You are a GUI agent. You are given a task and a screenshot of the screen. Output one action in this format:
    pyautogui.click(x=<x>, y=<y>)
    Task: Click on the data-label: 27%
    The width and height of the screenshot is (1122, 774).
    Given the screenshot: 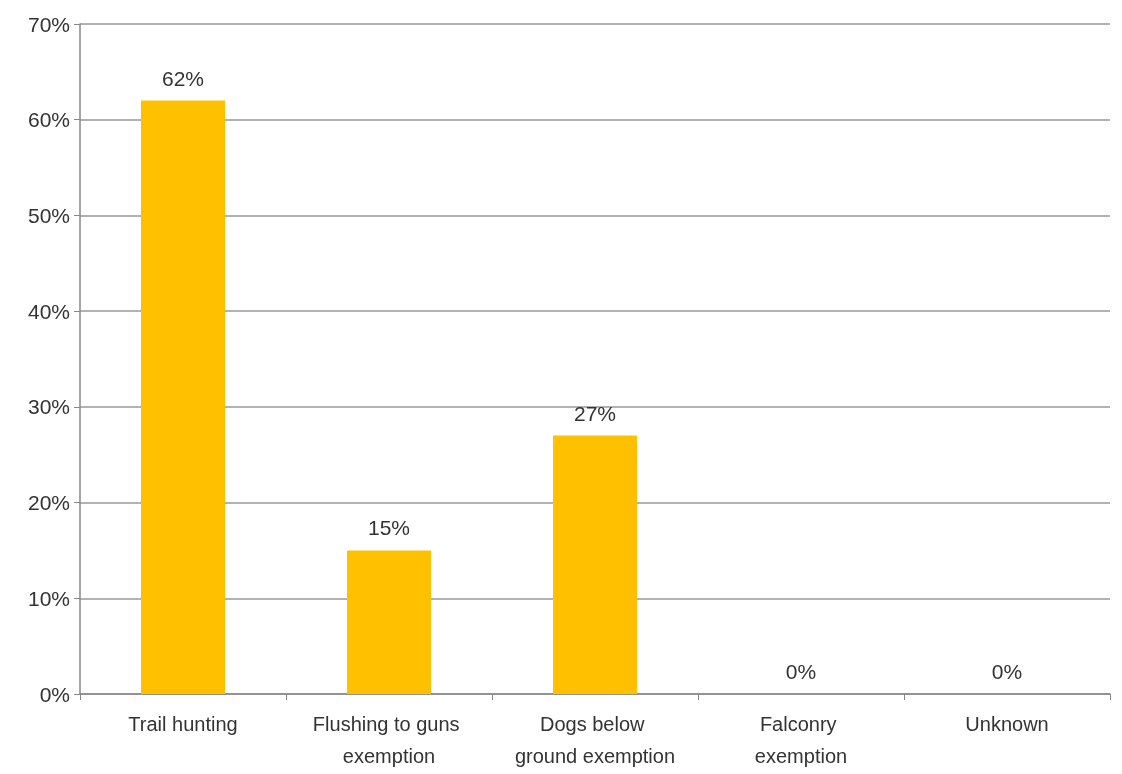 What is the action you would take?
    pyautogui.click(x=595, y=413)
    